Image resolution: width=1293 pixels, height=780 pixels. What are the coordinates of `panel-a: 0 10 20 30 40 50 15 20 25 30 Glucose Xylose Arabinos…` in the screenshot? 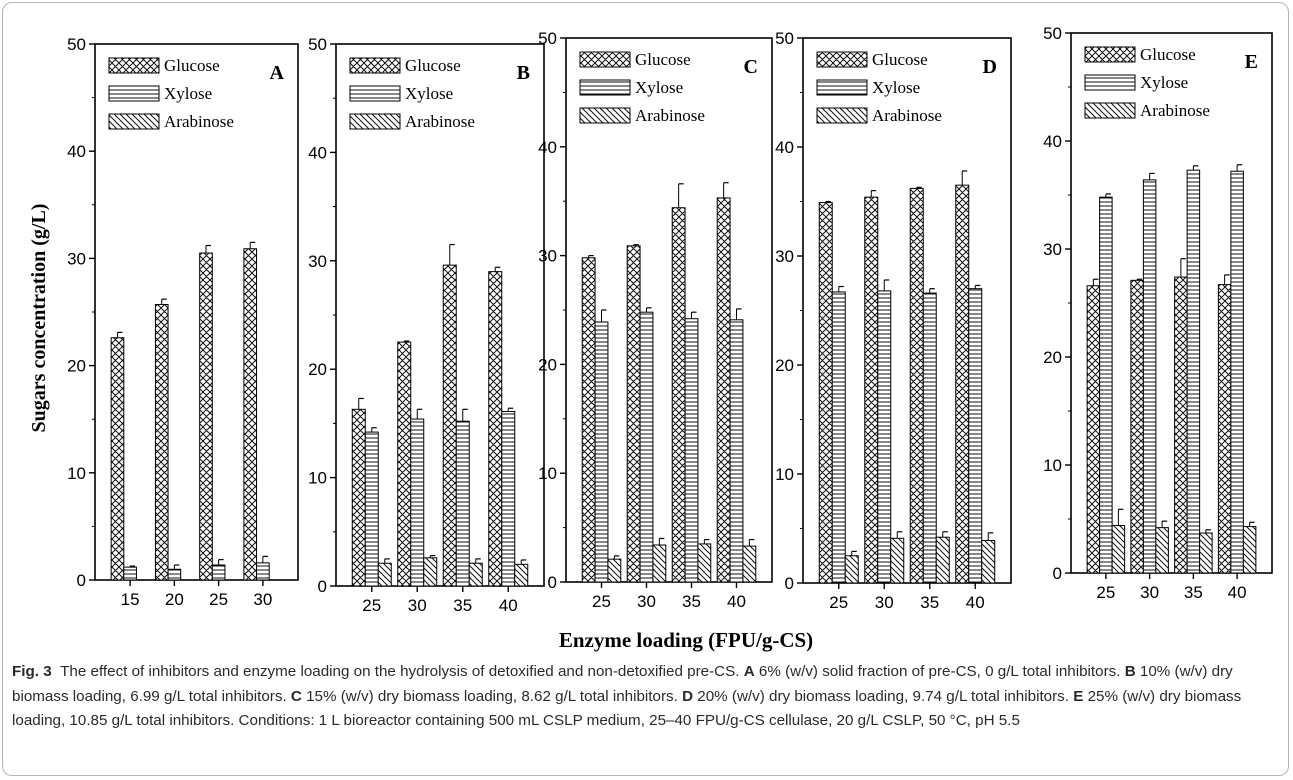 It's located at (183, 322).